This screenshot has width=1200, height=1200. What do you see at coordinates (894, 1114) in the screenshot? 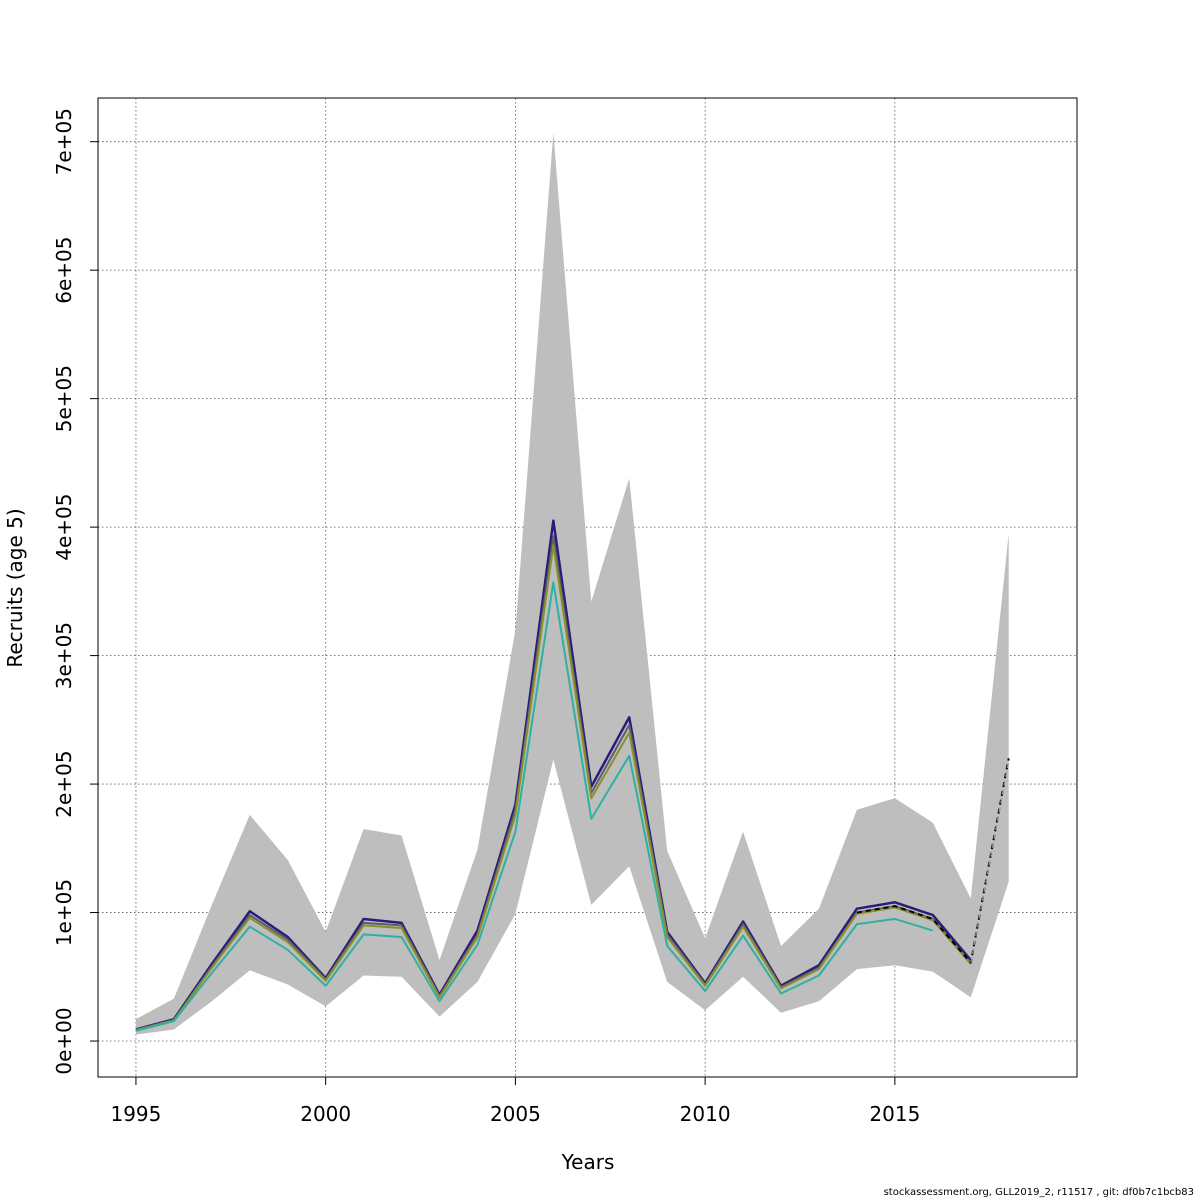
I see `x-tick-label: 2015` at bounding box center [894, 1114].